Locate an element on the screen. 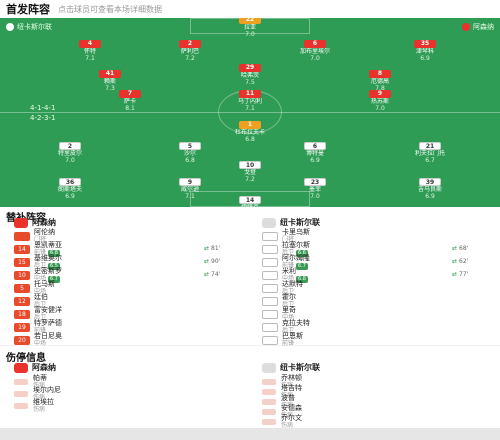 The height and width of the screenshot is (440, 500). player-name: 萨利巴 is located at coordinates (189, 51).